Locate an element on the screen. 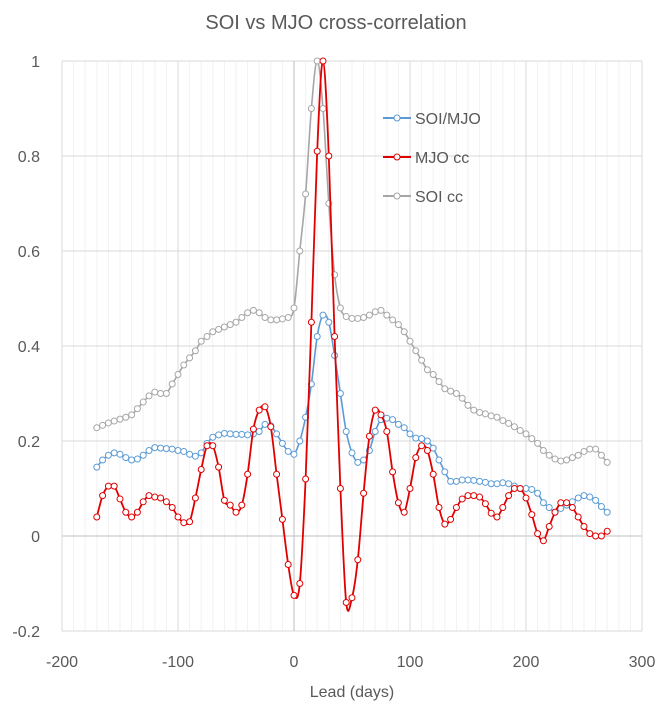 Image resolution: width=671 pixels, height=712 pixels. x-tick-label: -100 is located at coordinates (178, 662).